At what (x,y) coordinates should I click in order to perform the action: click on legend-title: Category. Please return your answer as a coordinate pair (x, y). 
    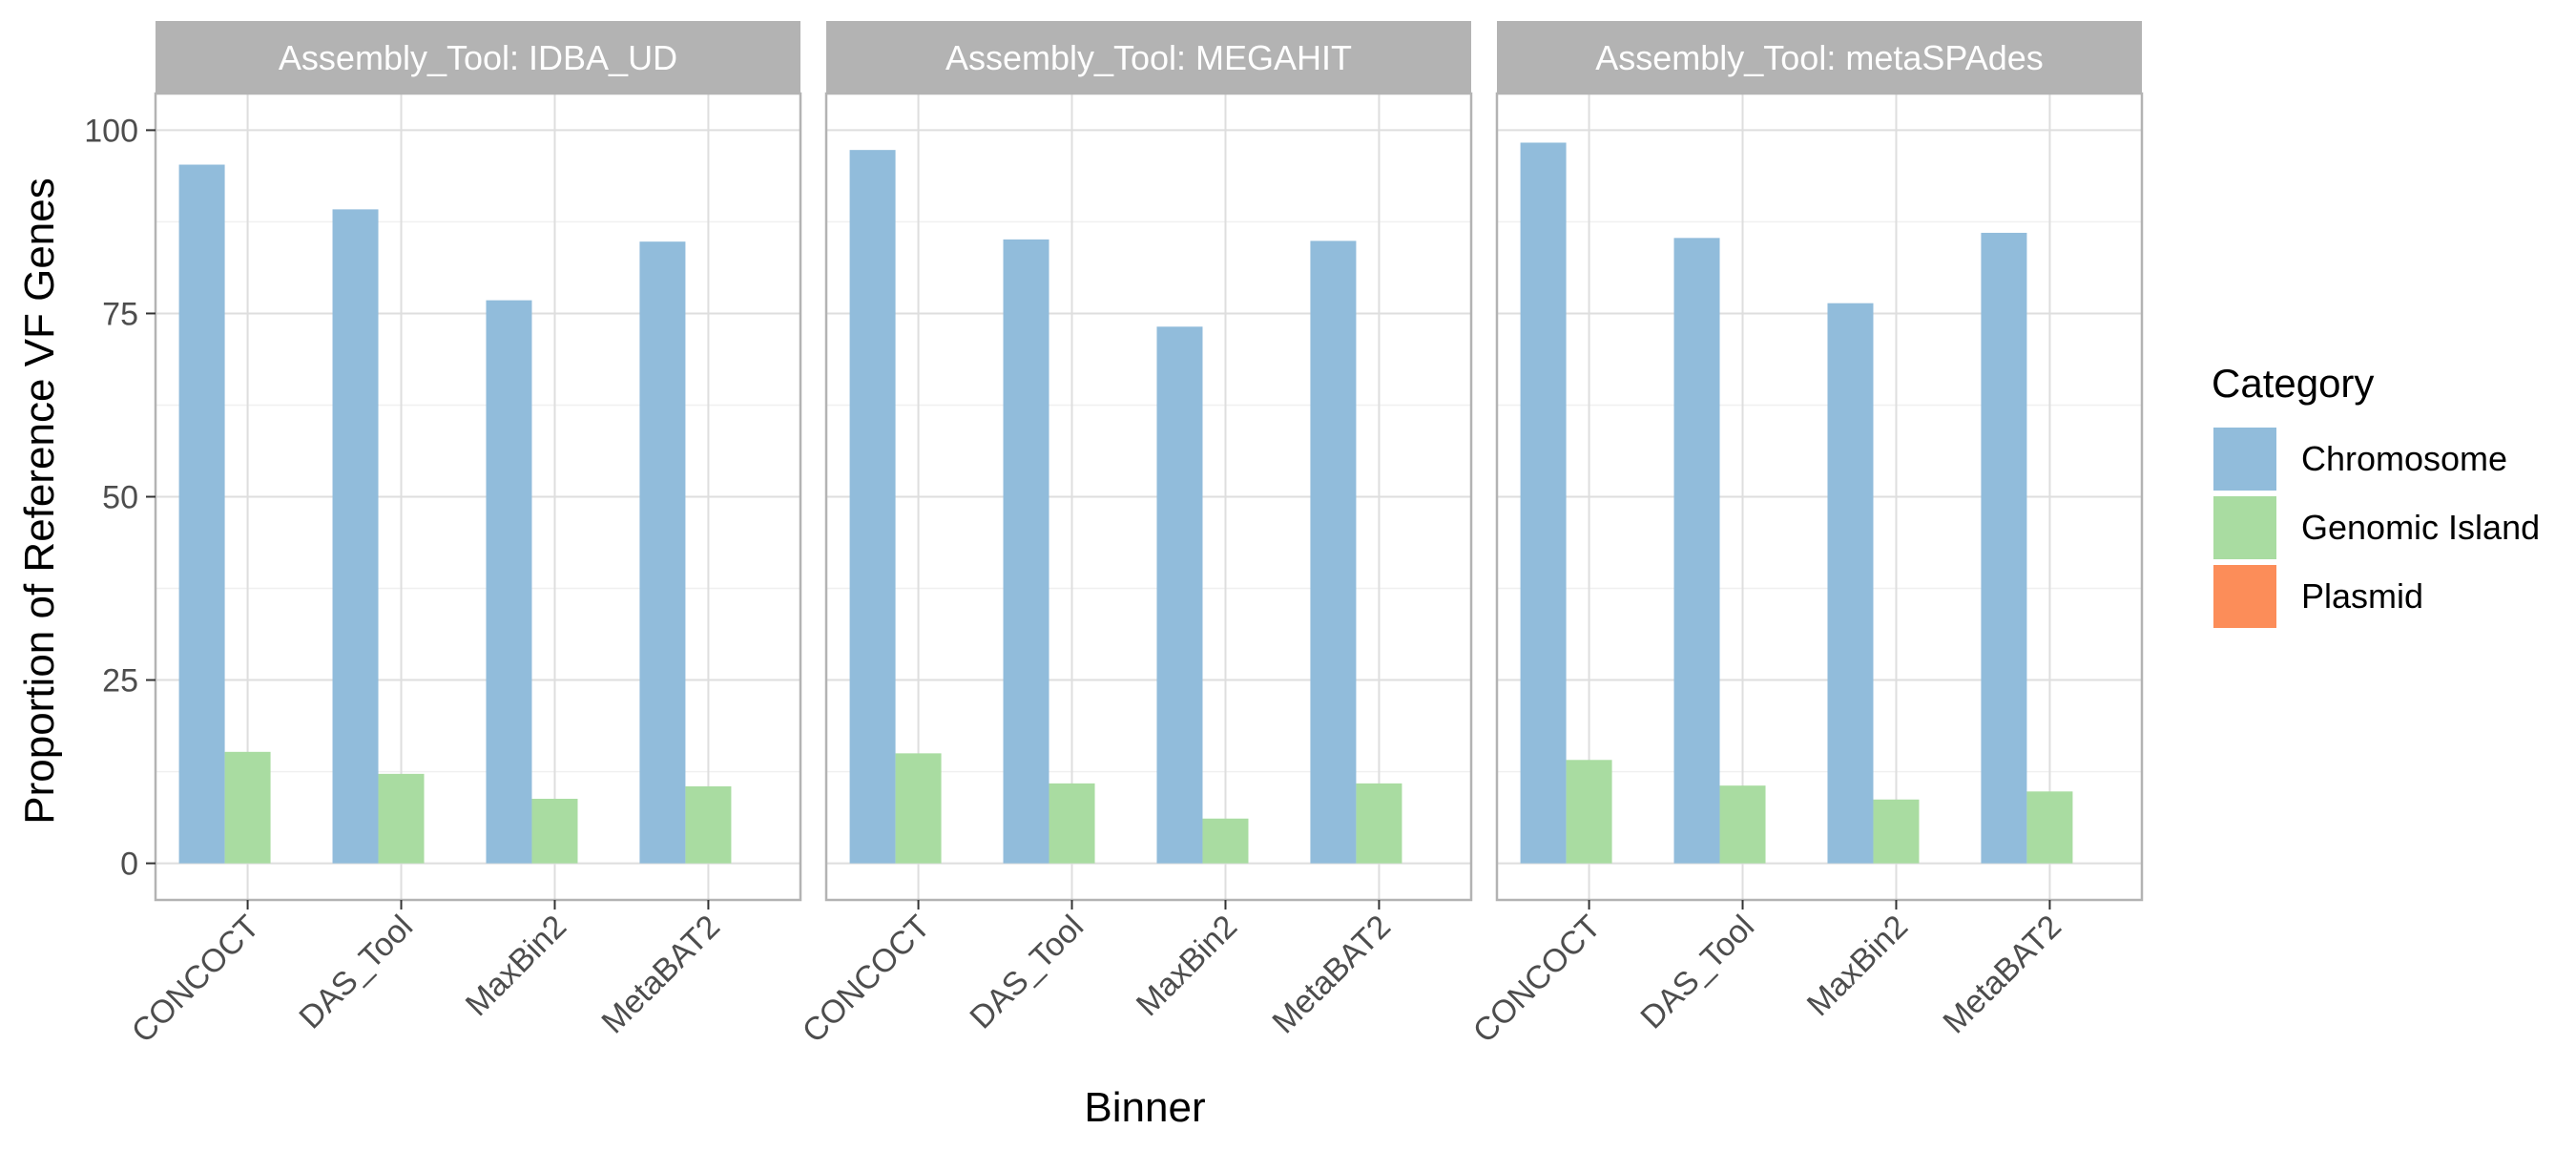
    Looking at the image, I should click on (2293, 383).